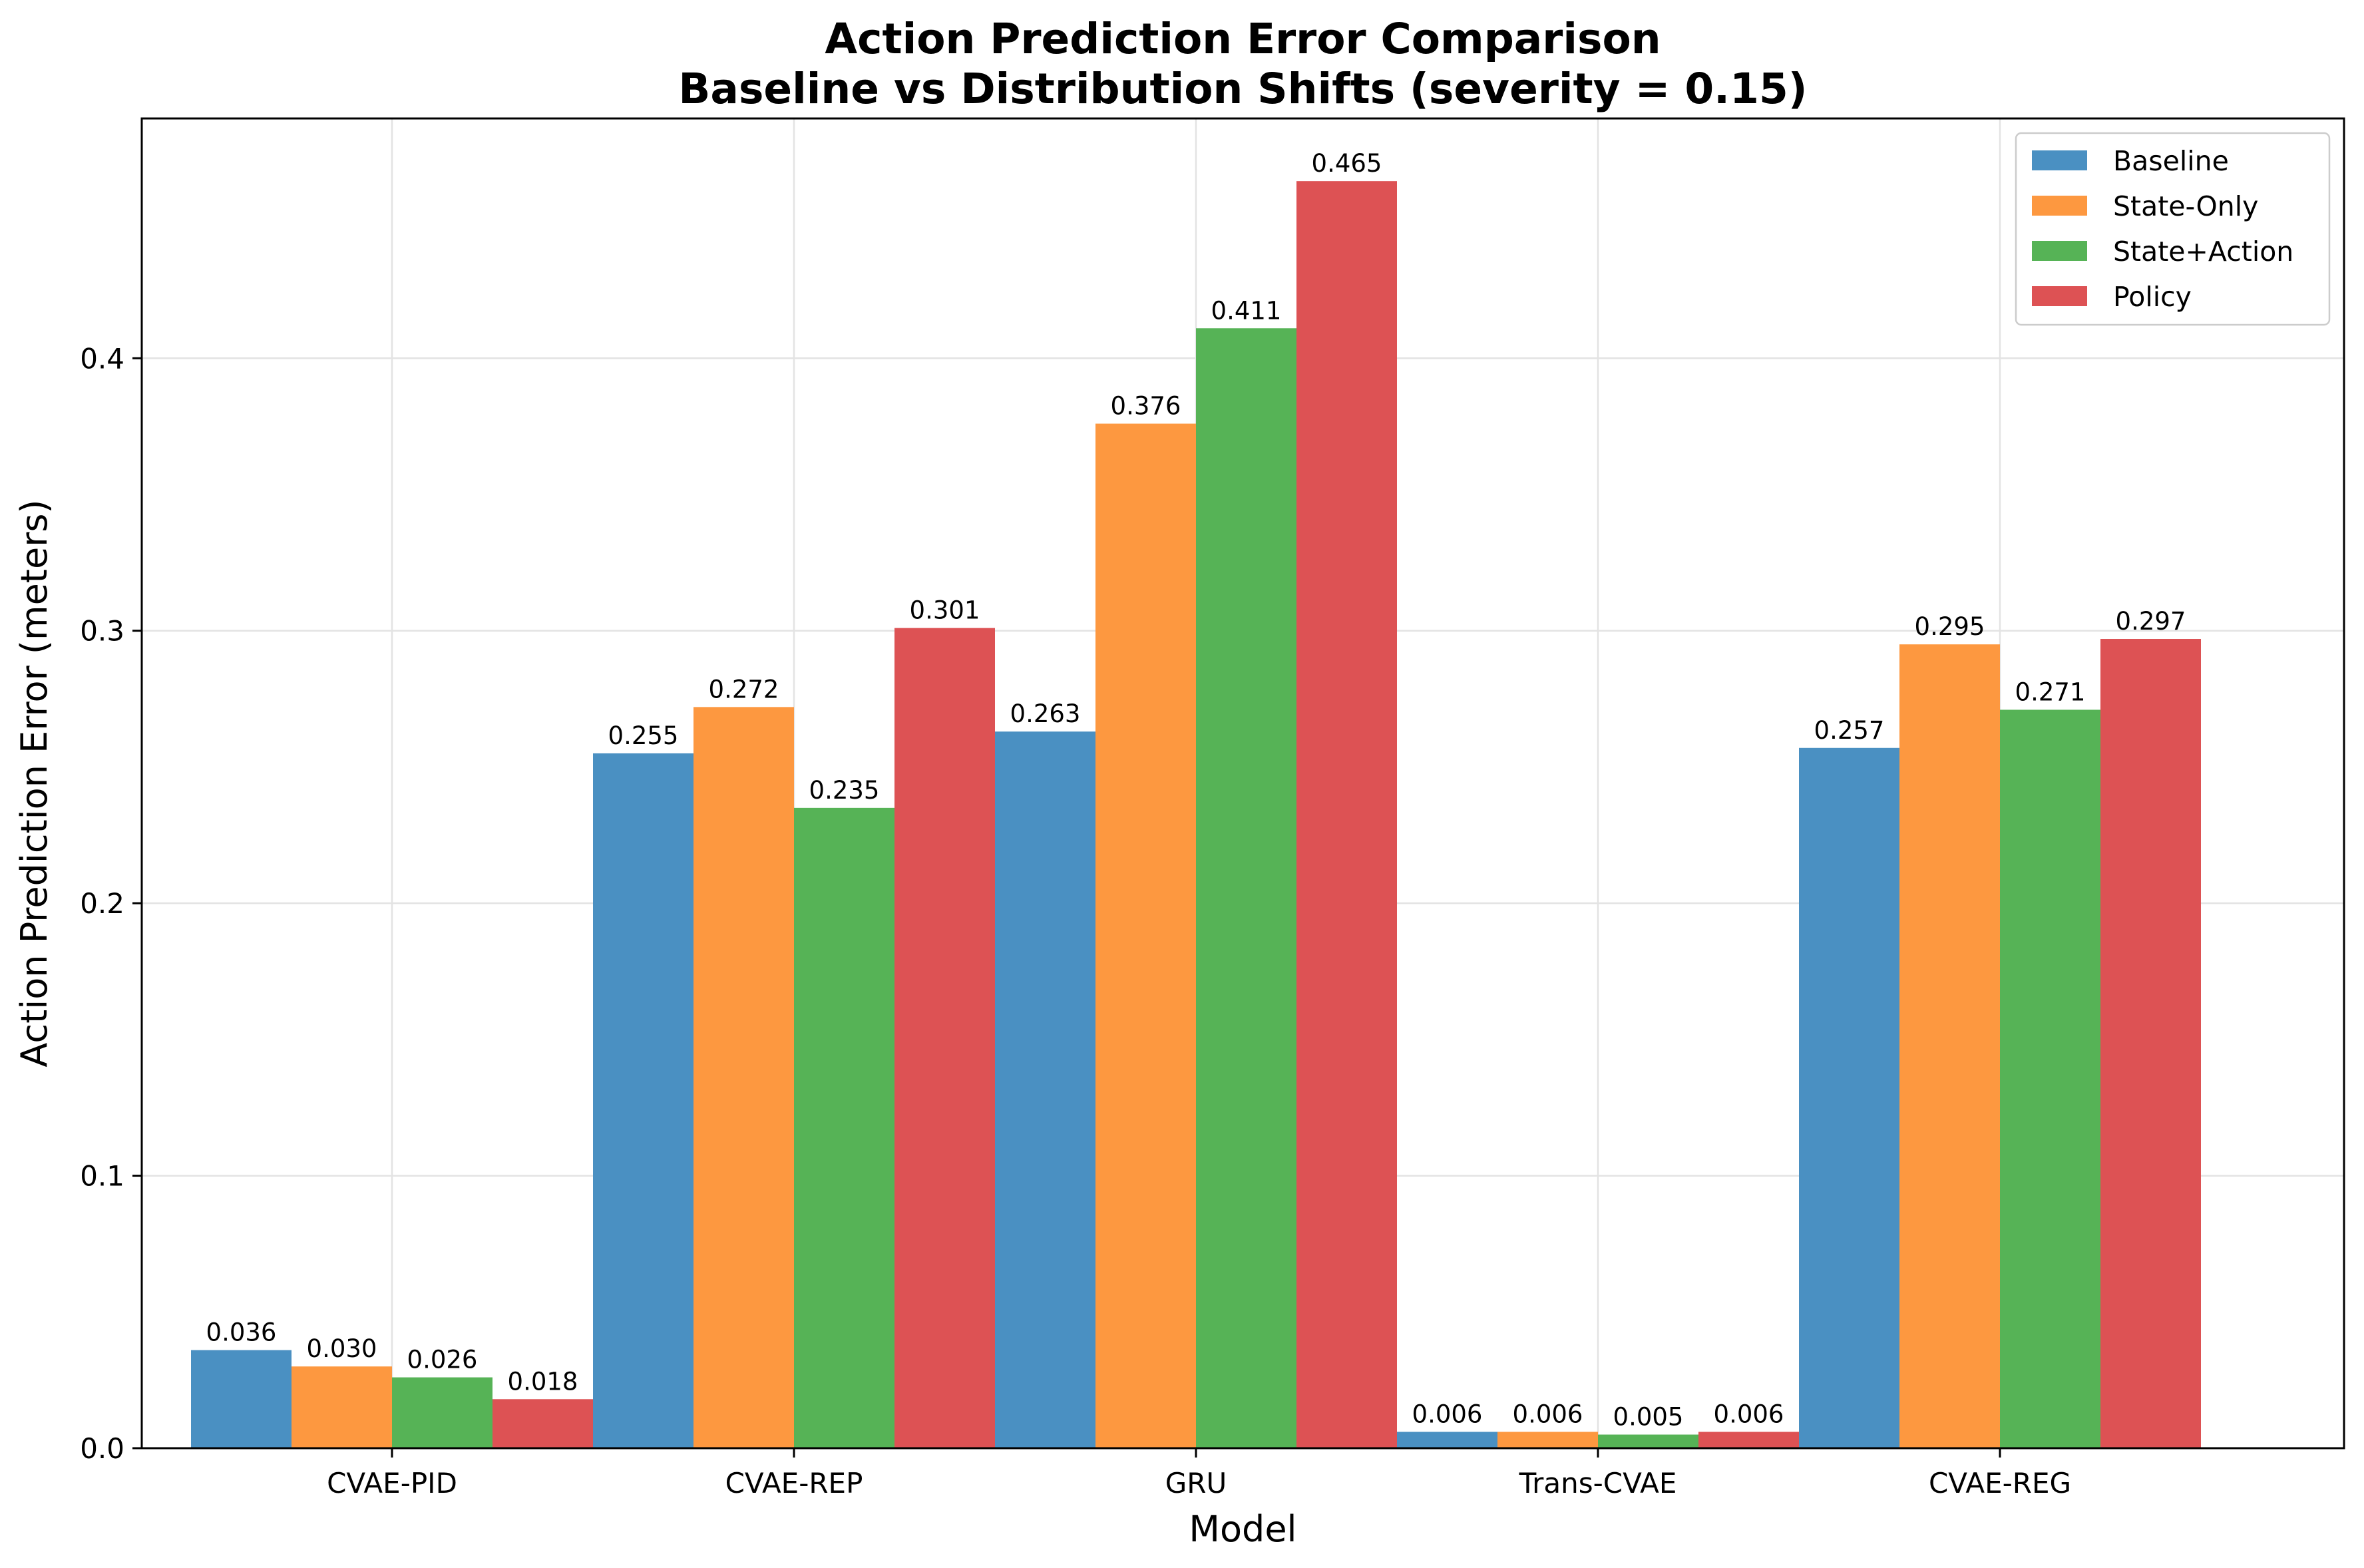  Describe the element at coordinates (34, 783) in the screenshot. I see `y-axis-label: Action Prediction Error (meters)` at that location.